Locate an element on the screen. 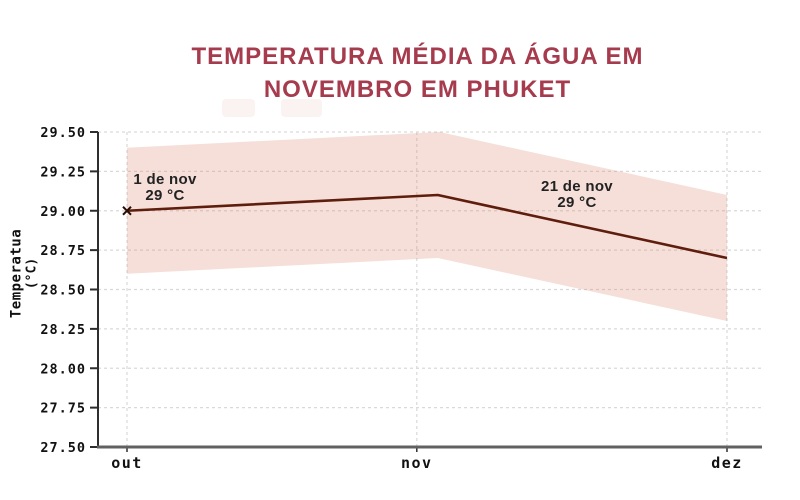  chart-title-line1: TEMPERATURA MÉDIA DA ÁGUA EM is located at coordinates (417, 56).